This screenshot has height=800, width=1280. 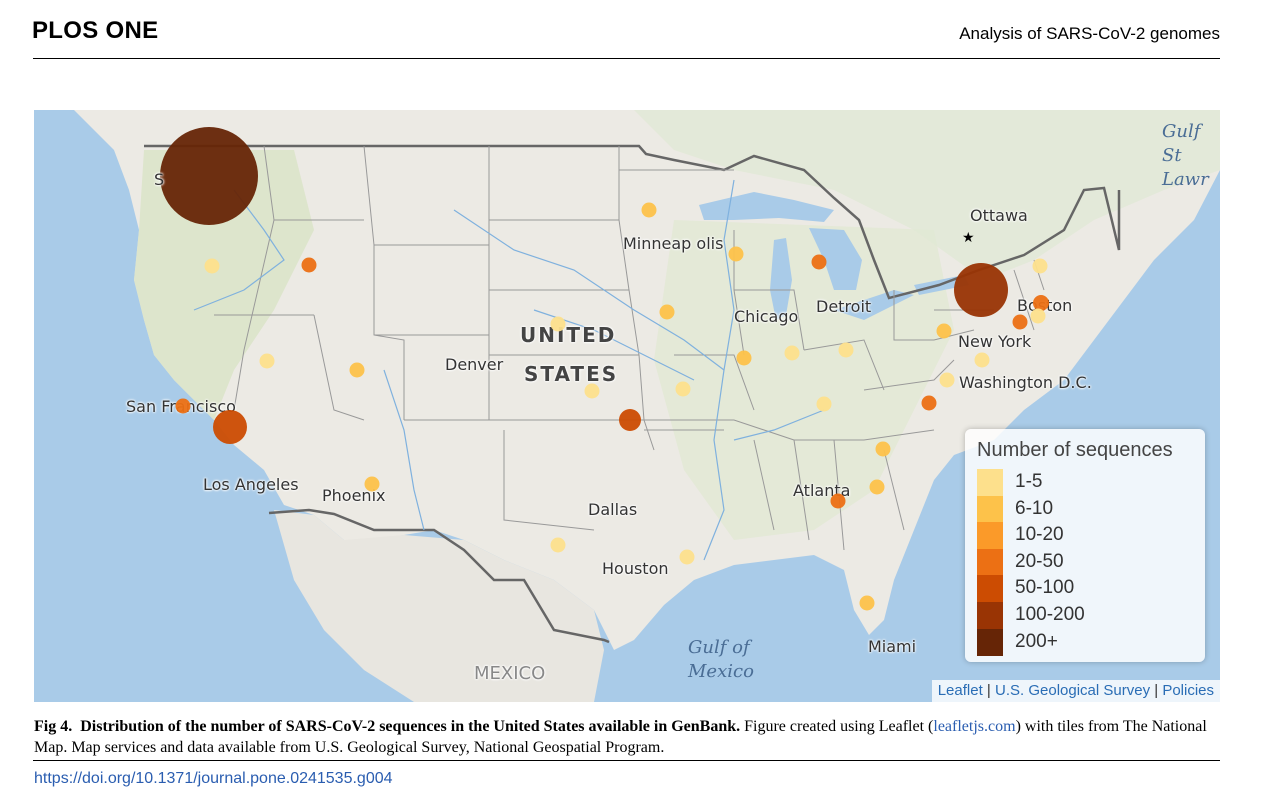 What do you see at coordinates (819, 262) in the screenshot?
I see `bubble-michigan` at bounding box center [819, 262].